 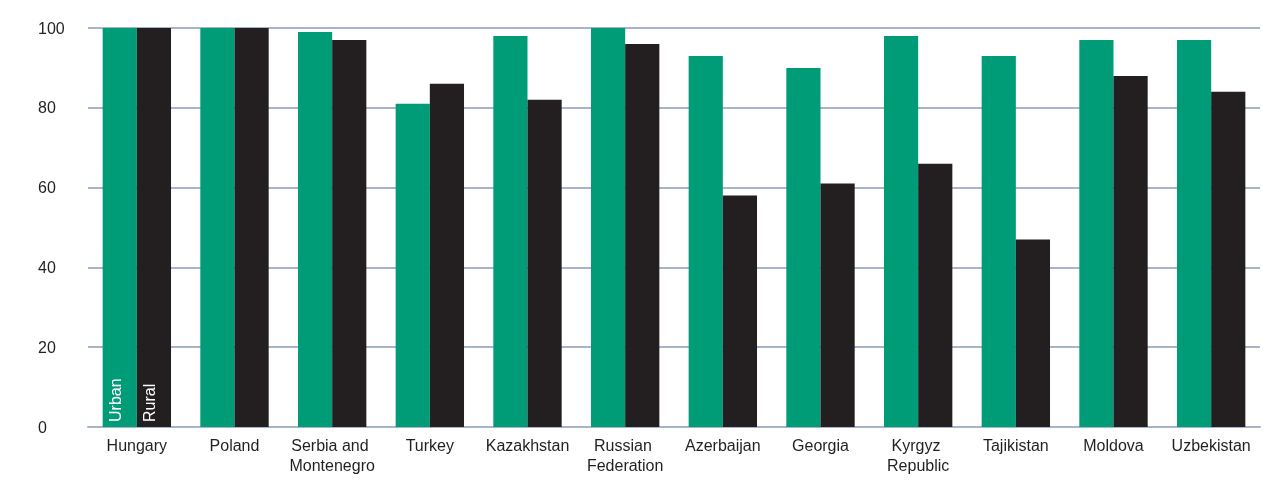 What do you see at coordinates (918, 455) in the screenshot?
I see `x-tick-label: Kyrgyz Republic` at bounding box center [918, 455].